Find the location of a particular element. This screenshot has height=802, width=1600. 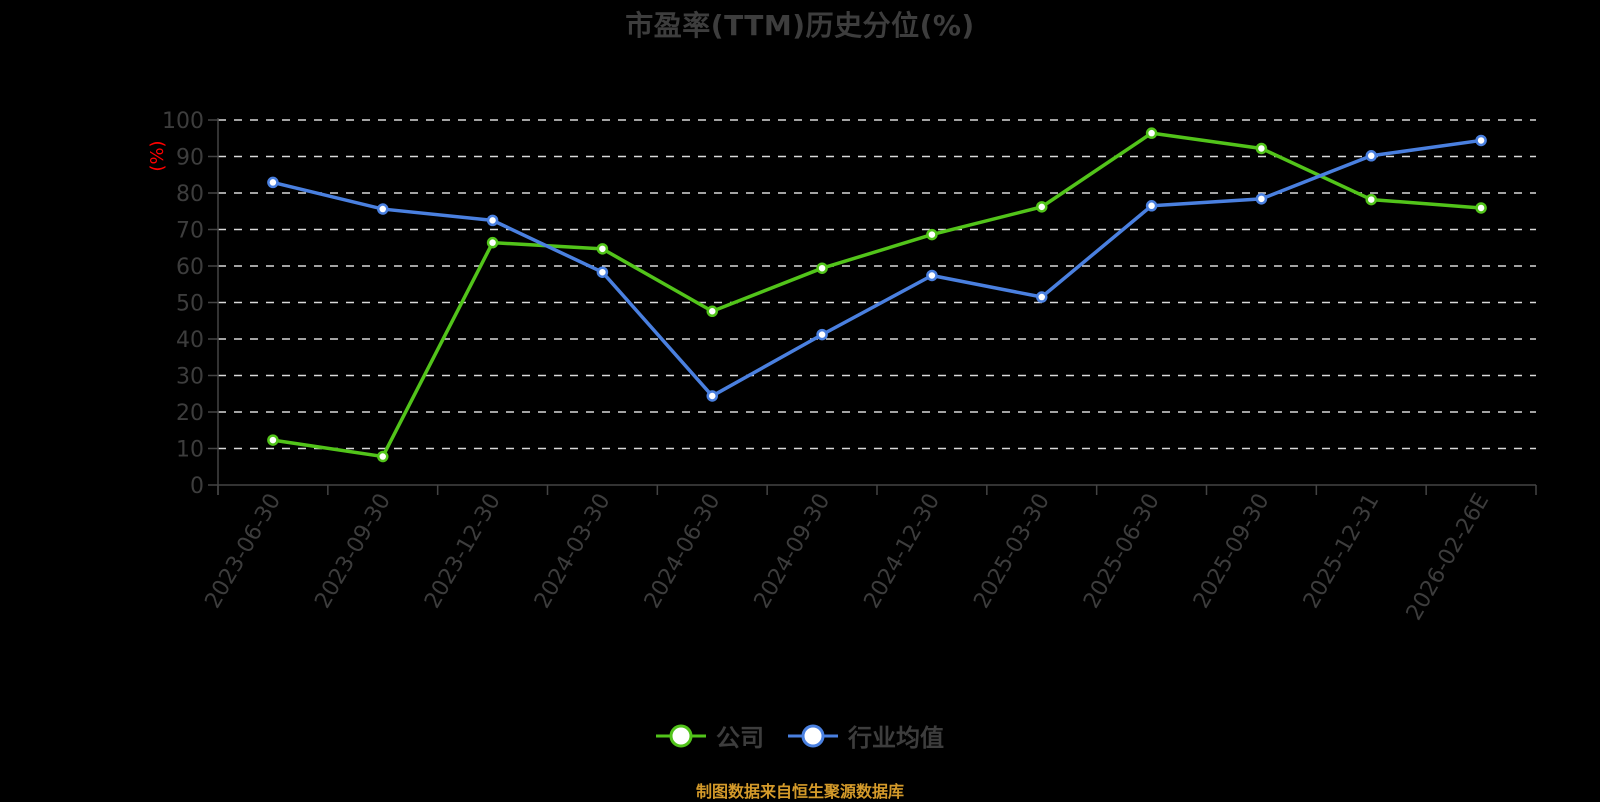

y-tick-label: 40 is located at coordinates (190, 340).